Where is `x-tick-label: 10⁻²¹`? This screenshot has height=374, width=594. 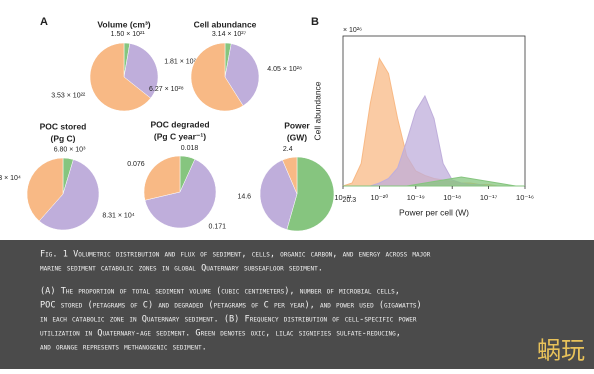
x-tick-label: 10⁻²¹ is located at coordinates (343, 197).